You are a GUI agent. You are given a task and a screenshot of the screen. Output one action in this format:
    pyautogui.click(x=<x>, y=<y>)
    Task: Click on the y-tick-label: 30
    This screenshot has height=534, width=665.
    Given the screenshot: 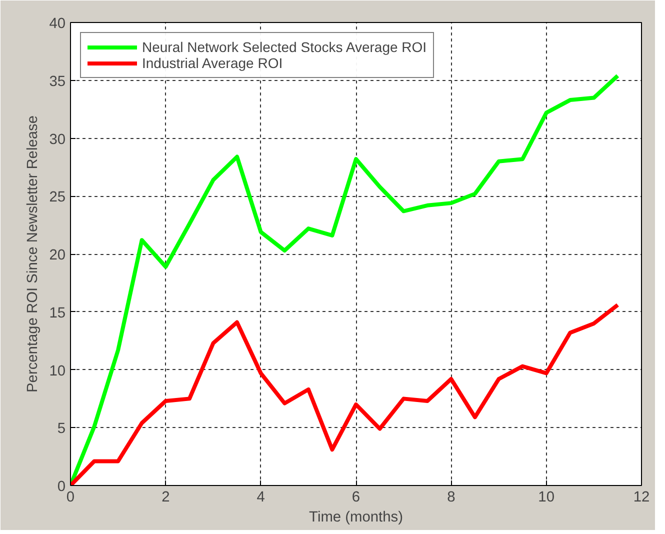 What is the action you would take?
    pyautogui.click(x=57, y=140)
    